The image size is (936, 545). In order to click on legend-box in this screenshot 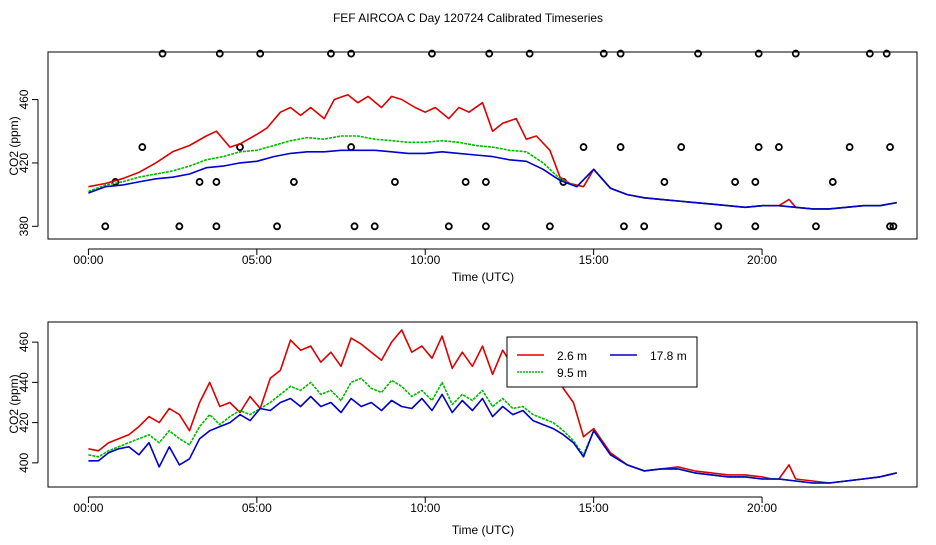, I will do `click(602, 362)`.